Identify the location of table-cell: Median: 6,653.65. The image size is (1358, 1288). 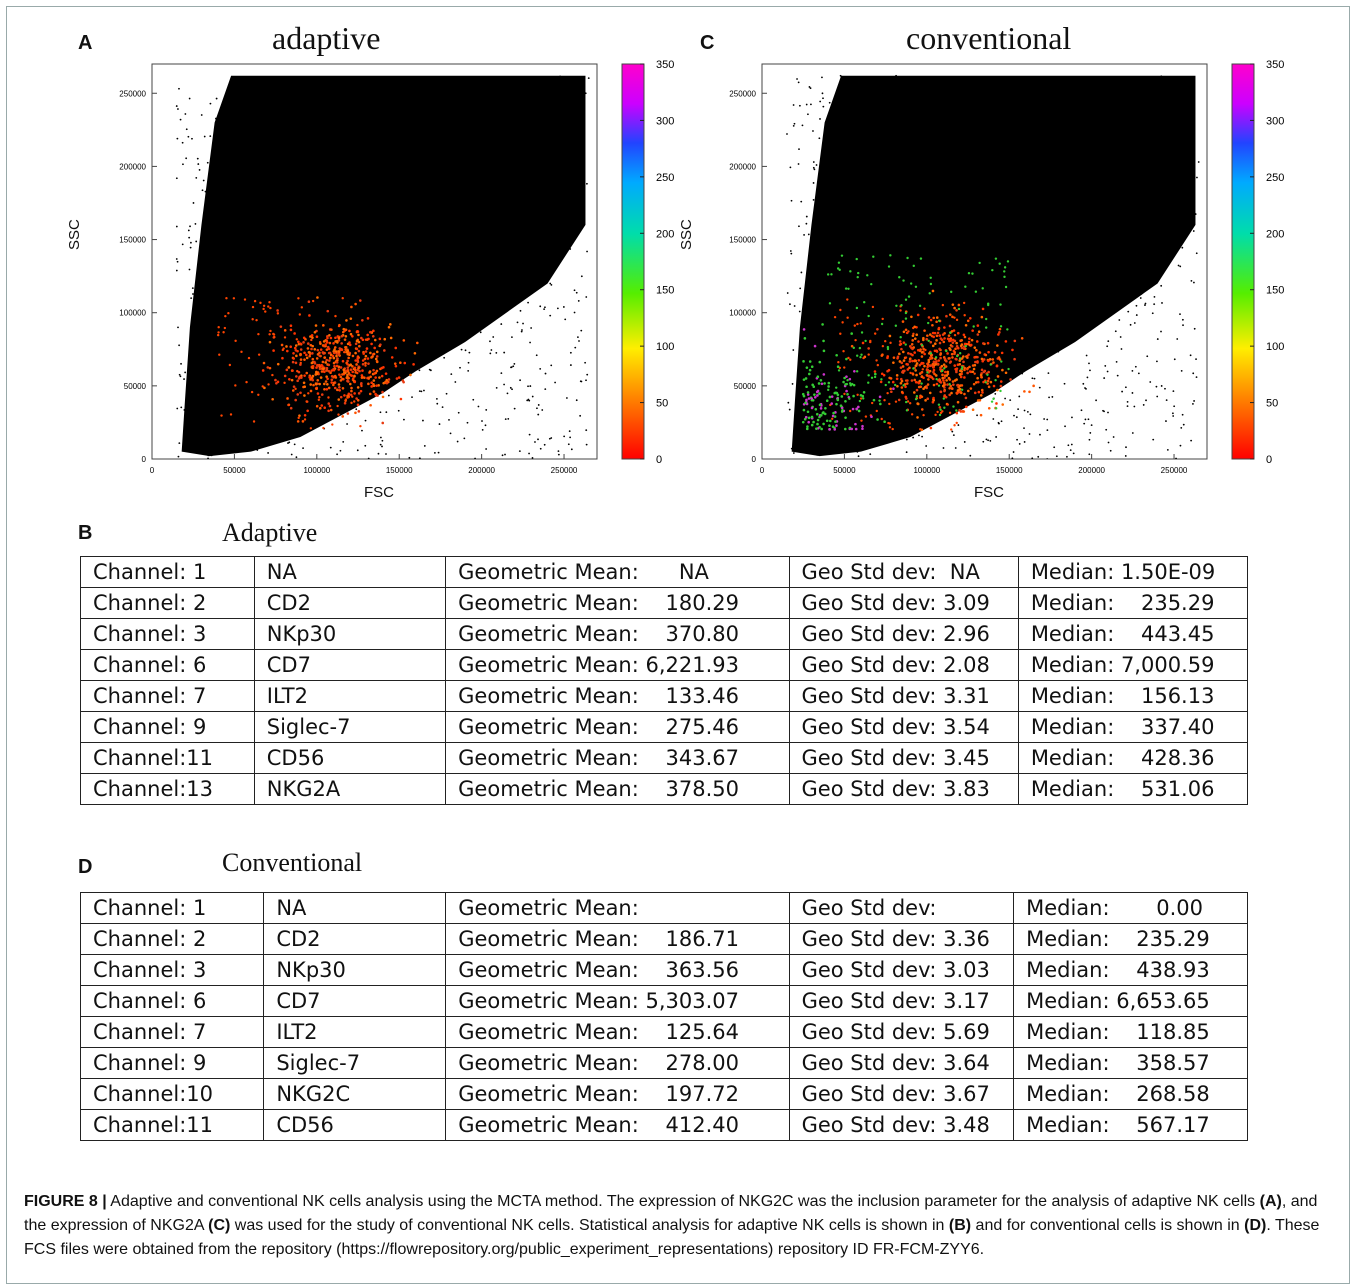
(1130, 1001).